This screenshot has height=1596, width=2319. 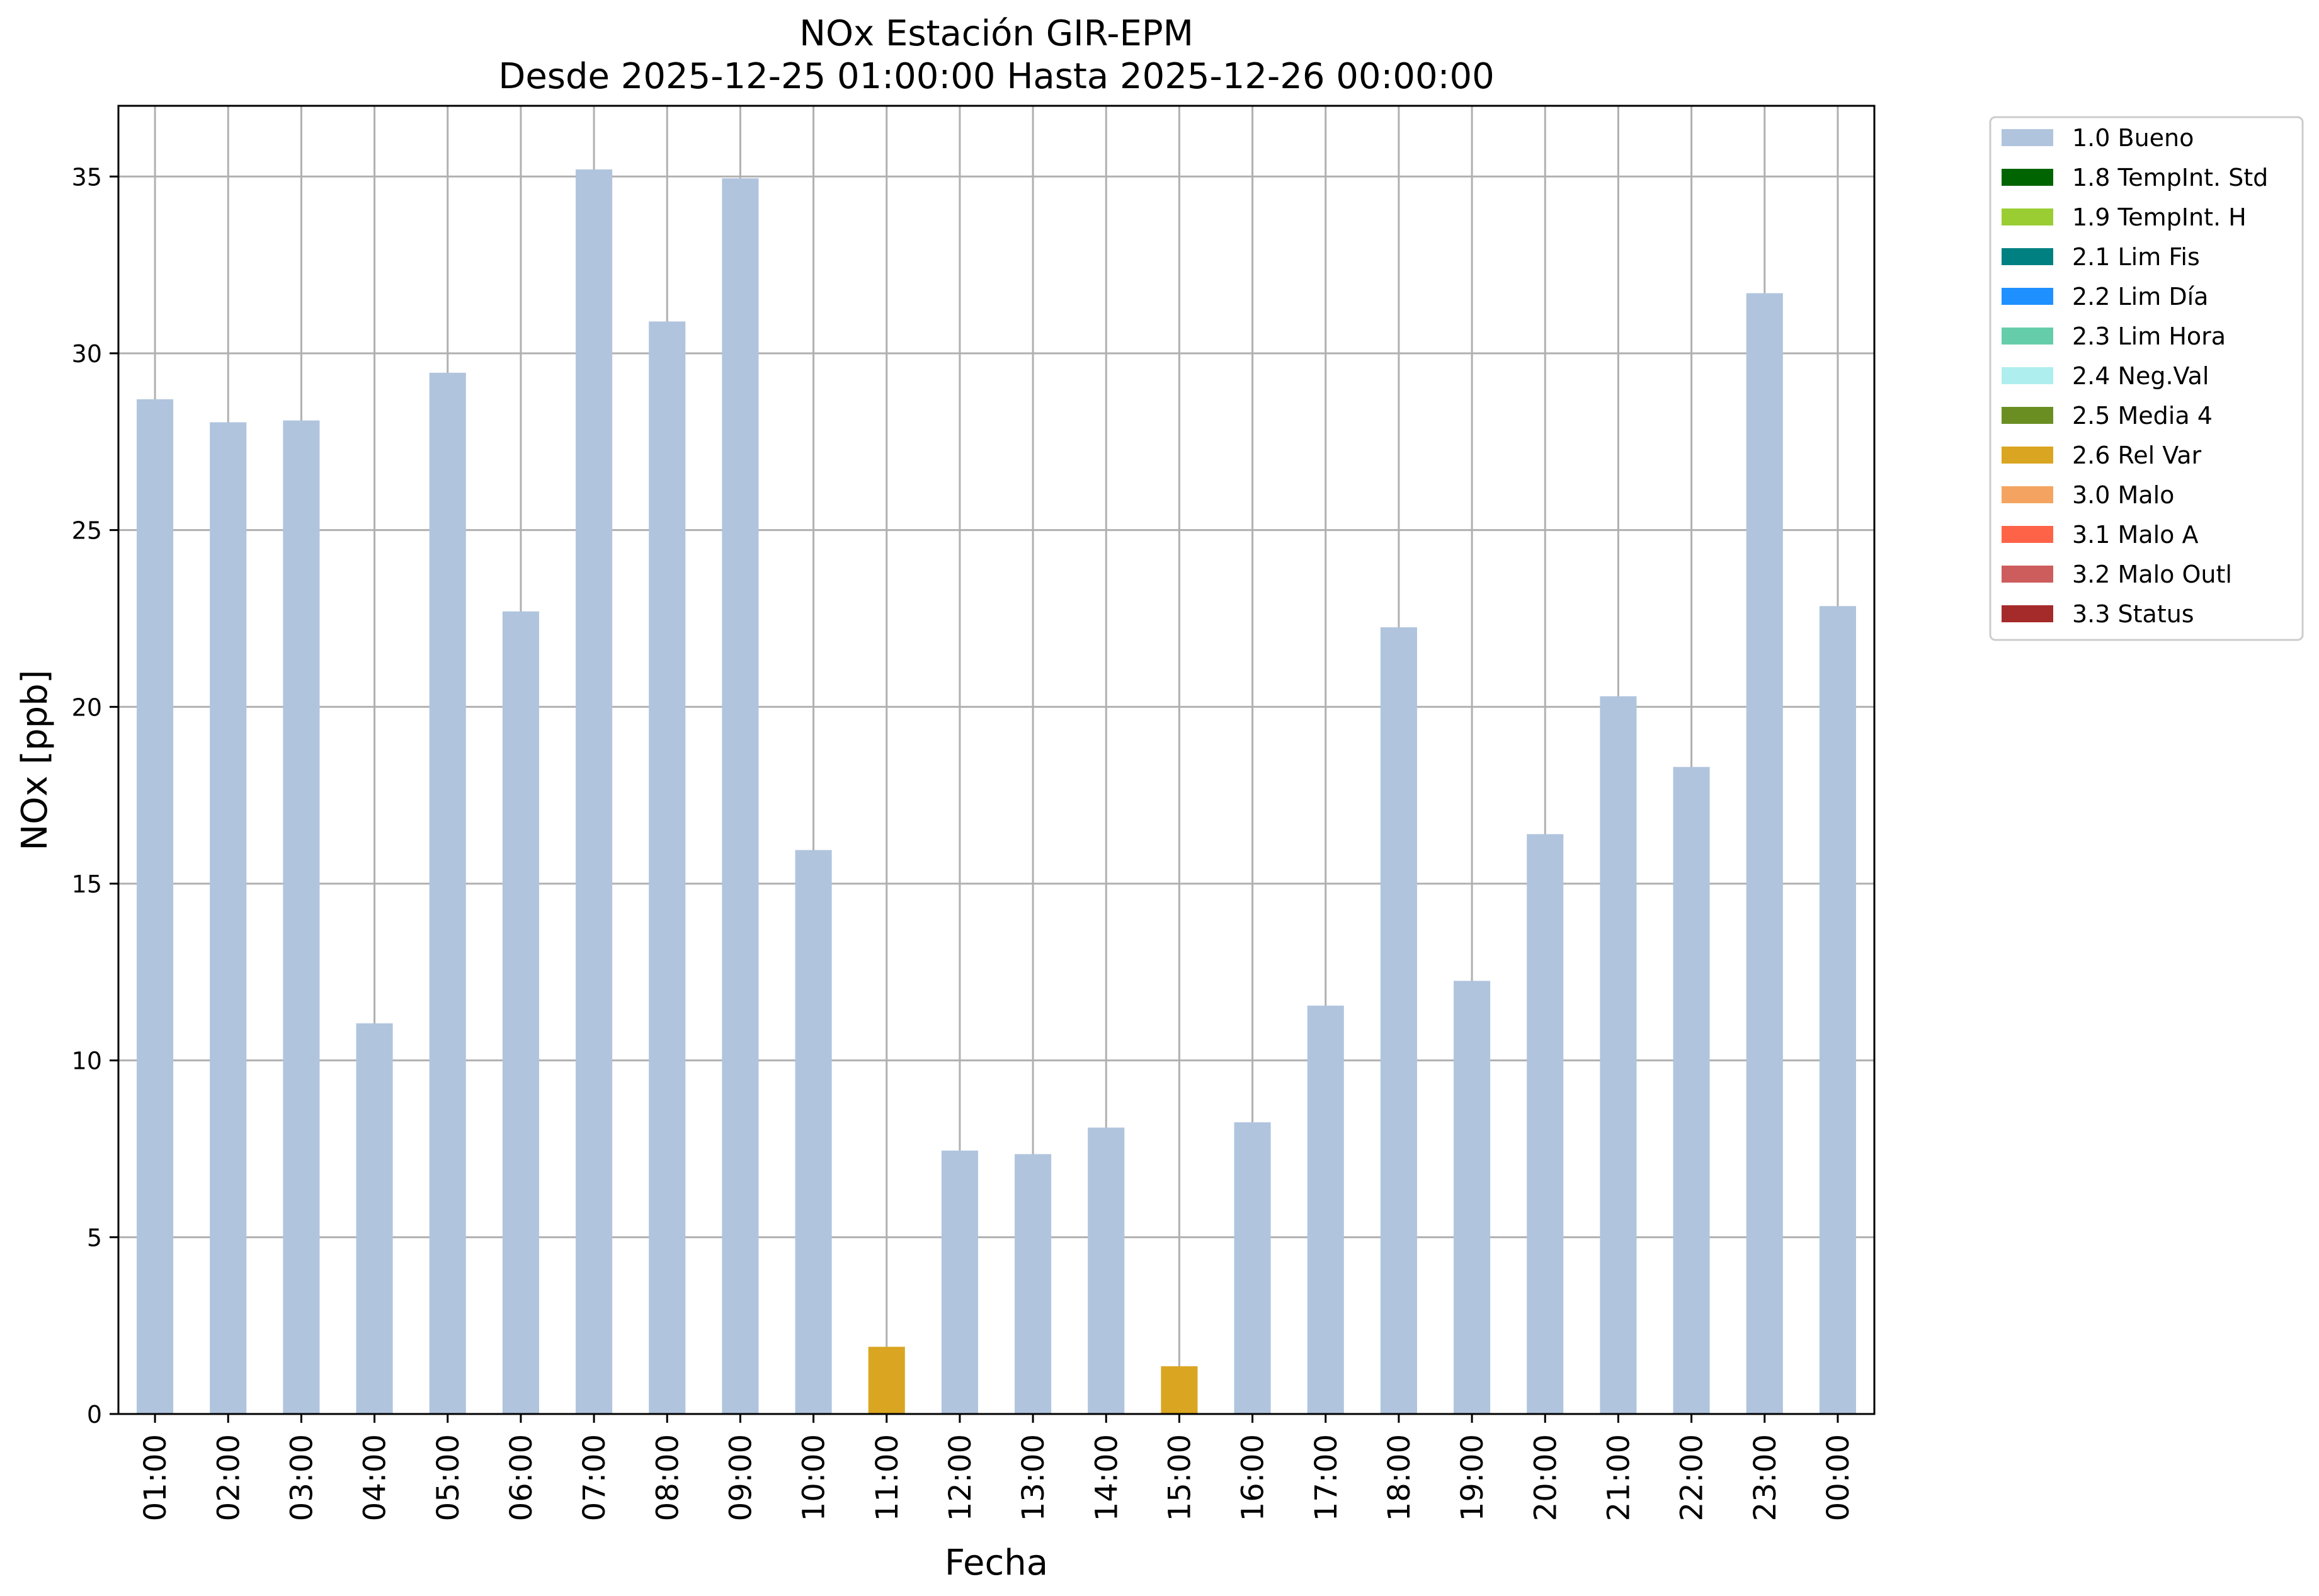 What do you see at coordinates (87, 354) in the screenshot?
I see `y-tick-label: 30` at bounding box center [87, 354].